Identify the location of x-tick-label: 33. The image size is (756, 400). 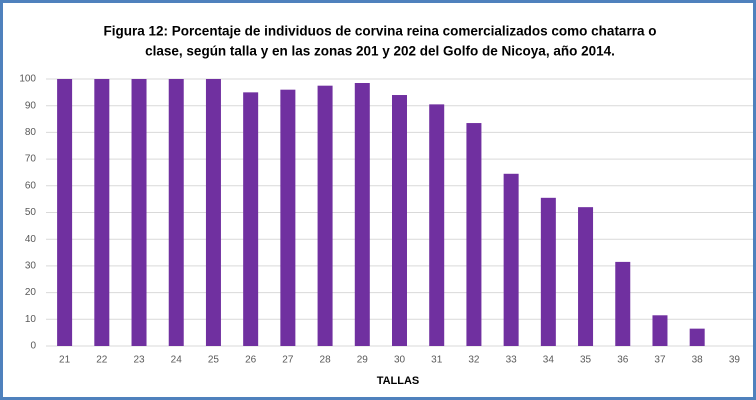
(512, 360).